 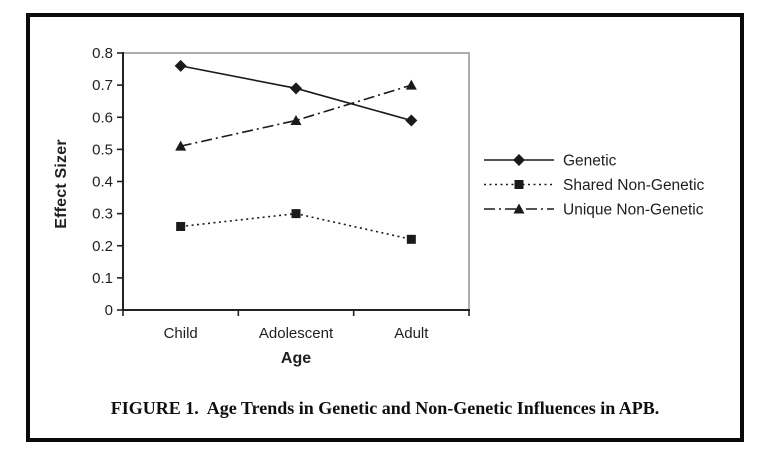 I want to click on series-unique-non-genetic-line, so click(x=296, y=115).